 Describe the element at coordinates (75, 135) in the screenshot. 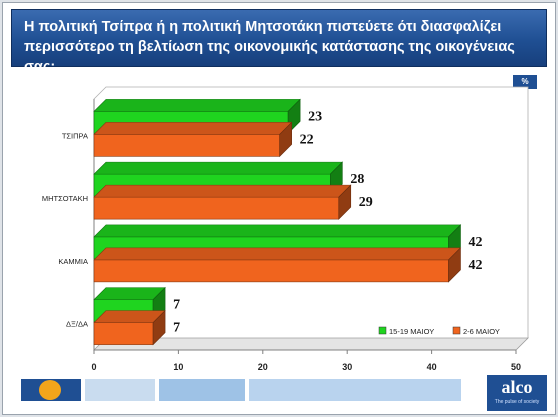

I see `category-label: ΤΣΙΠΡΑ` at that location.